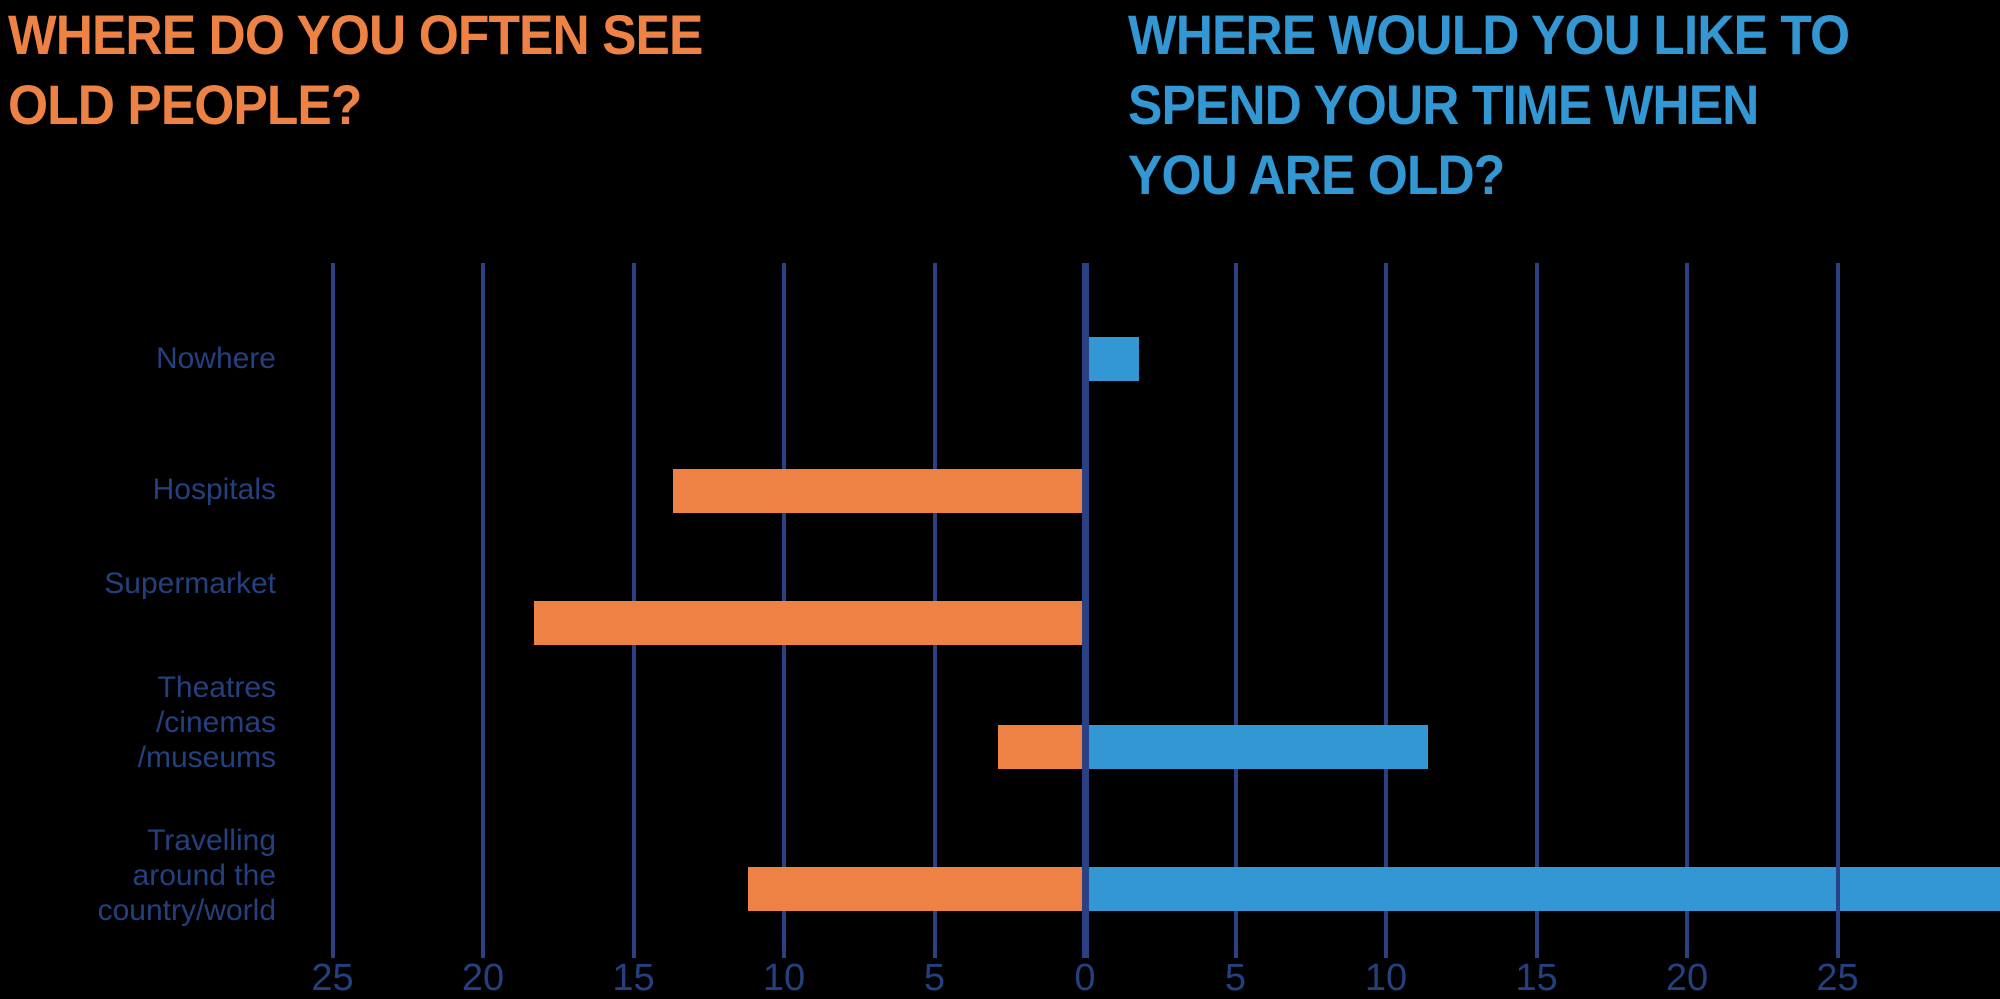  Describe the element at coordinates (185, 104) in the screenshot. I see `title-line: OLD PEOPLE?` at that location.